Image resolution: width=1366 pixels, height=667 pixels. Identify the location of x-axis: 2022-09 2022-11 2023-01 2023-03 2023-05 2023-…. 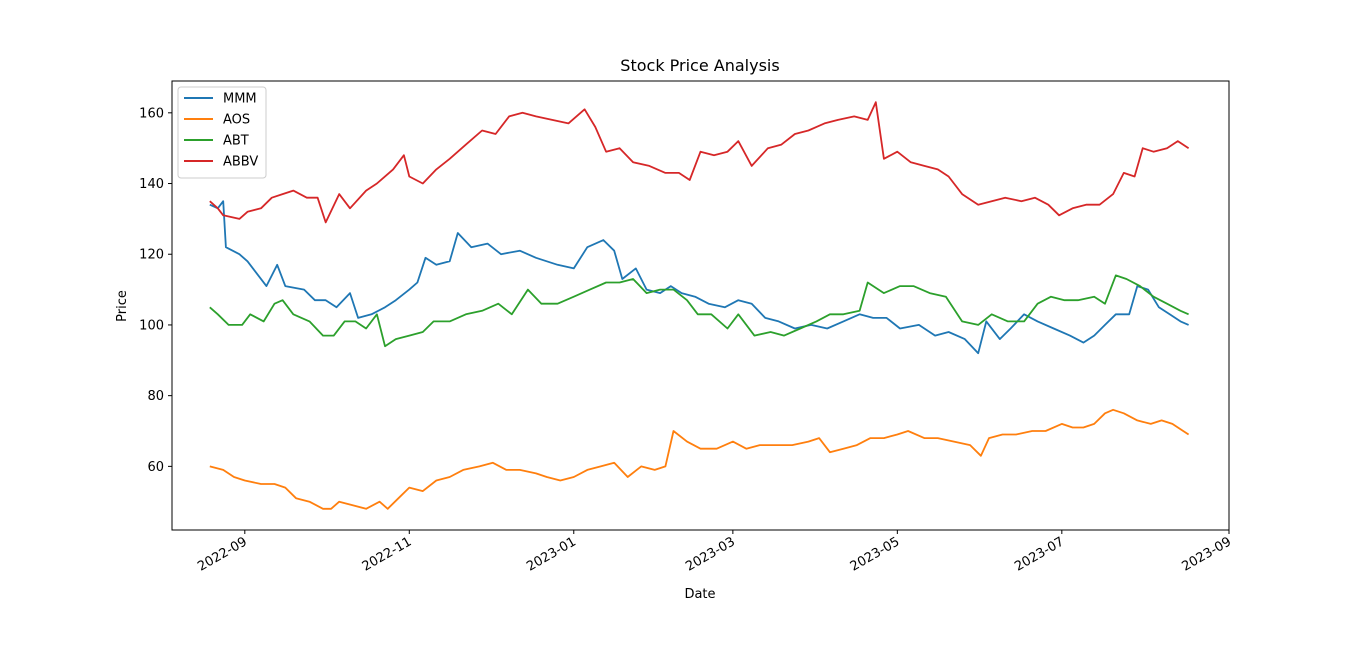
(714, 552).